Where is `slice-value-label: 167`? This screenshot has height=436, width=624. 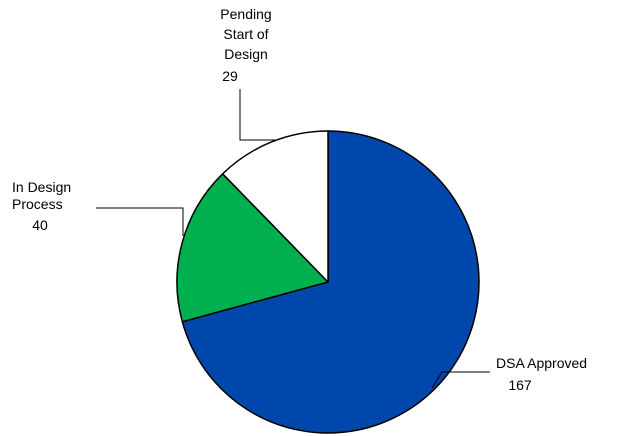
slice-value-label: 167 is located at coordinates (520, 385).